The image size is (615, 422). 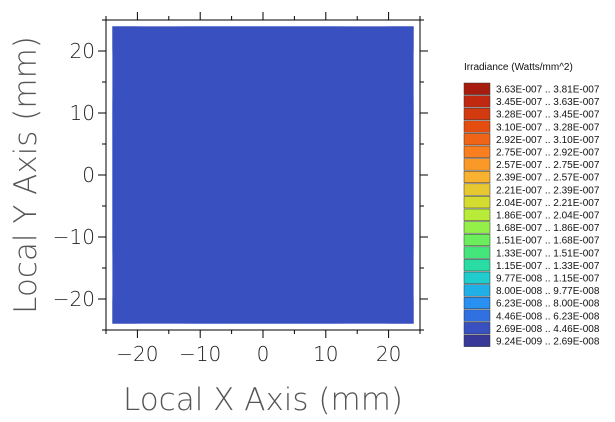 I want to click on legend-label: 1.68E-007 .. 1.86E-007, so click(x=548, y=228).